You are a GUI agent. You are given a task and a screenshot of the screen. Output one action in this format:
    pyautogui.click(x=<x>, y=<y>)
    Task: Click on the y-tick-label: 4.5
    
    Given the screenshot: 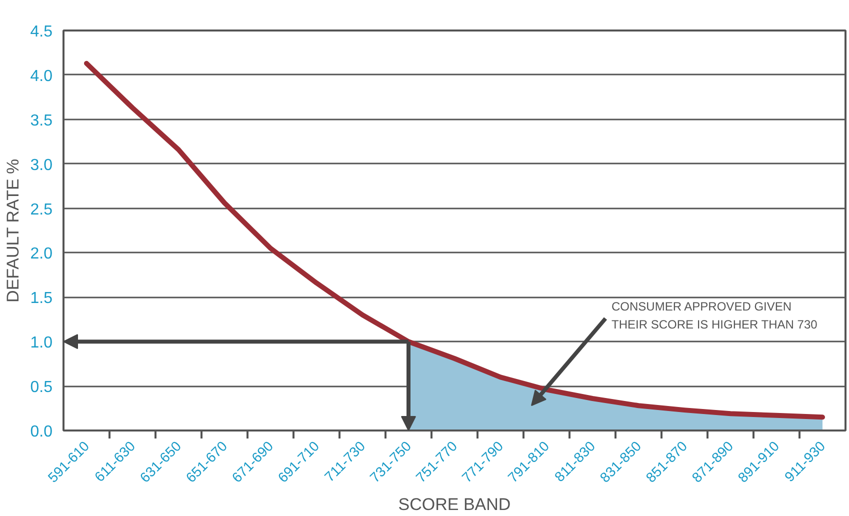 What is the action you would take?
    pyautogui.click(x=41, y=32)
    